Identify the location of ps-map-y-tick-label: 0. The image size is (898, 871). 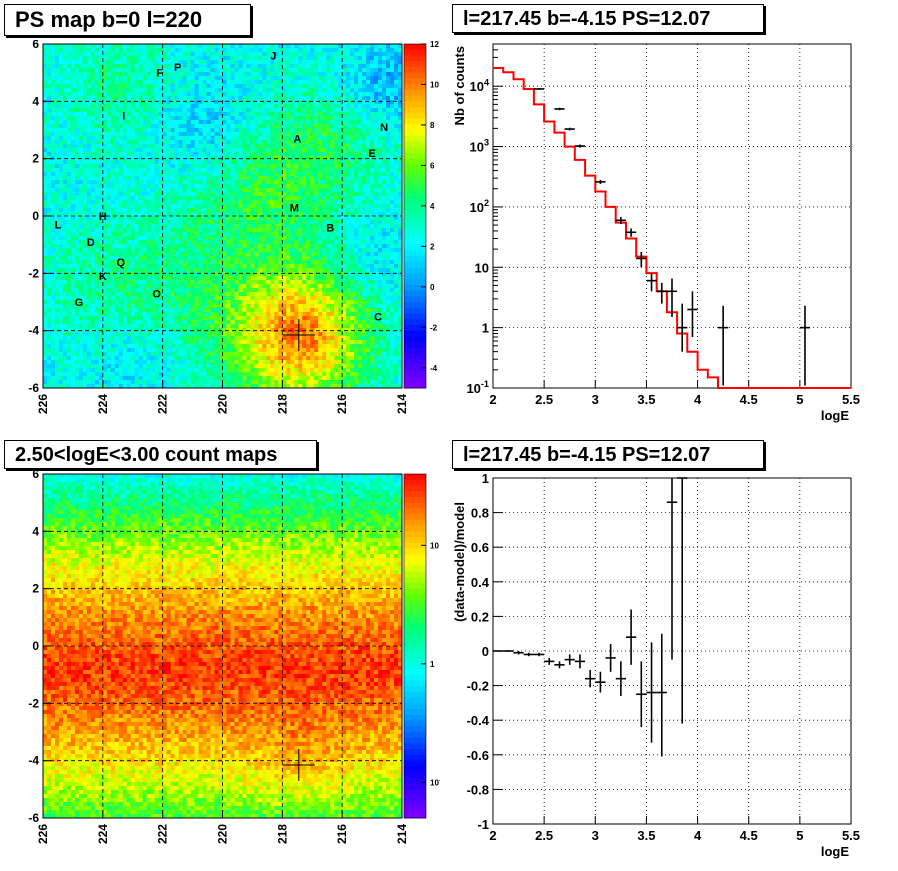
(35, 216).